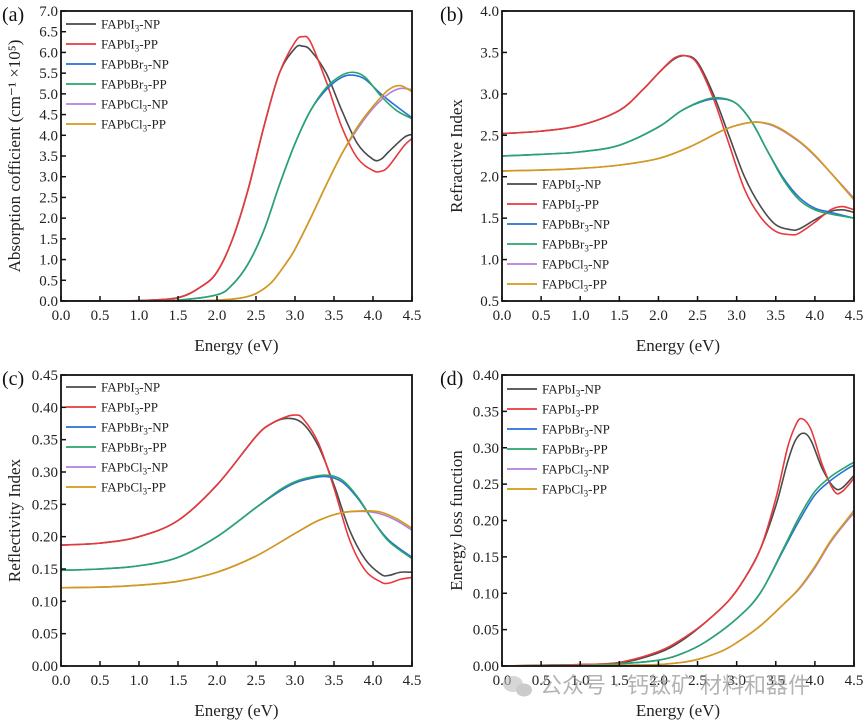  I want to click on series-line-fapbi3-pp, so click(678, 145).